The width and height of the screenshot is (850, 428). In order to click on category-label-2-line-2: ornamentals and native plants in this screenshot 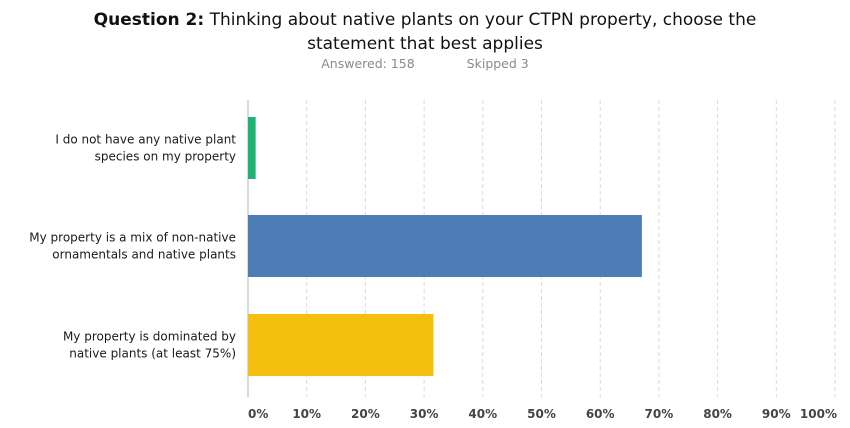, I will do `click(144, 255)`.